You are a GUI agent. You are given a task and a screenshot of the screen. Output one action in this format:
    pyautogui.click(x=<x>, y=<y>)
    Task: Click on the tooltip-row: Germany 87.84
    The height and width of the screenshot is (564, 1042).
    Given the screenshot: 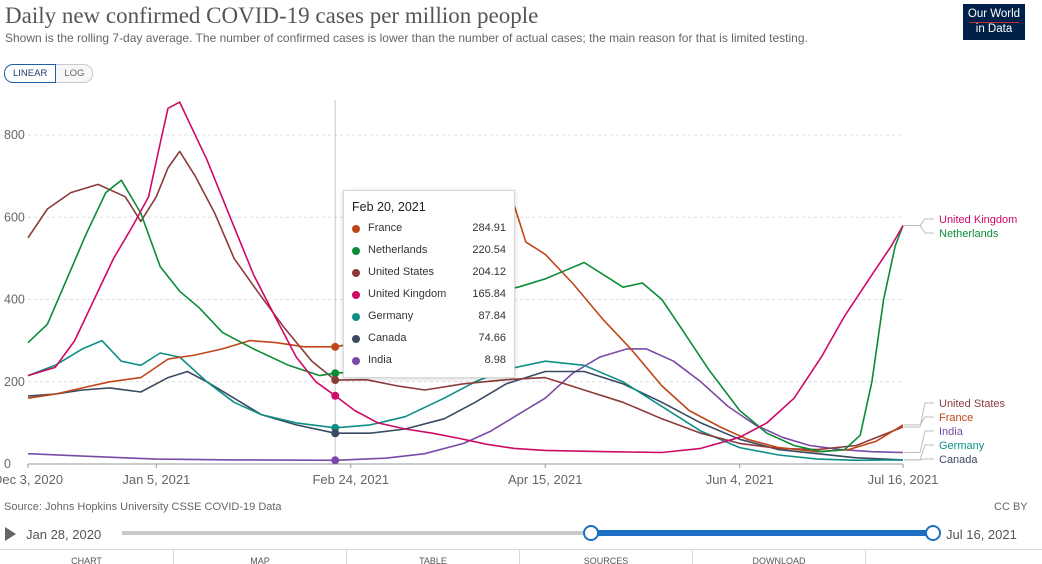 What is the action you would take?
    pyautogui.click(x=429, y=318)
    